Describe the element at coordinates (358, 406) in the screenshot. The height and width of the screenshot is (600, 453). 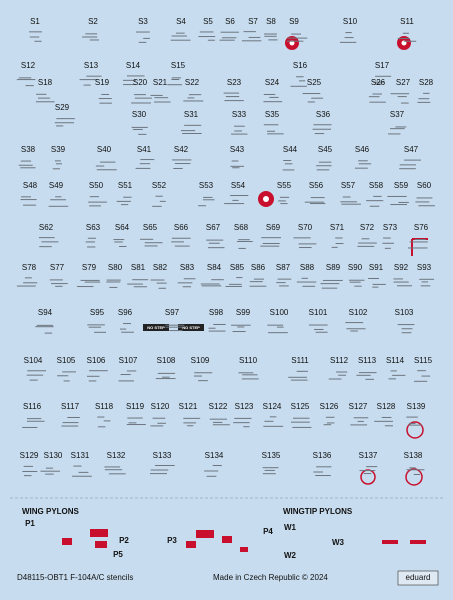
I see `stencil-label: S127` at that location.